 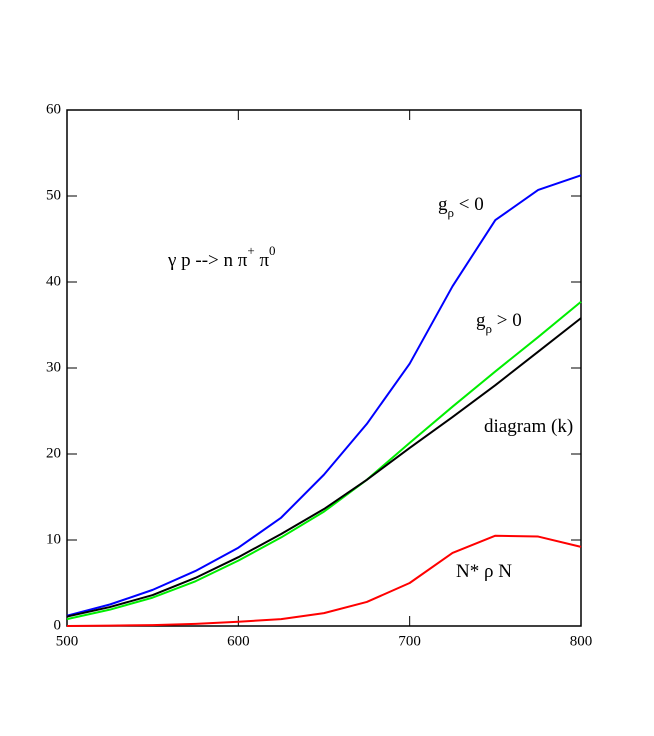 What do you see at coordinates (238, 641) in the screenshot?
I see `x-tick-label: 600` at bounding box center [238, 641].